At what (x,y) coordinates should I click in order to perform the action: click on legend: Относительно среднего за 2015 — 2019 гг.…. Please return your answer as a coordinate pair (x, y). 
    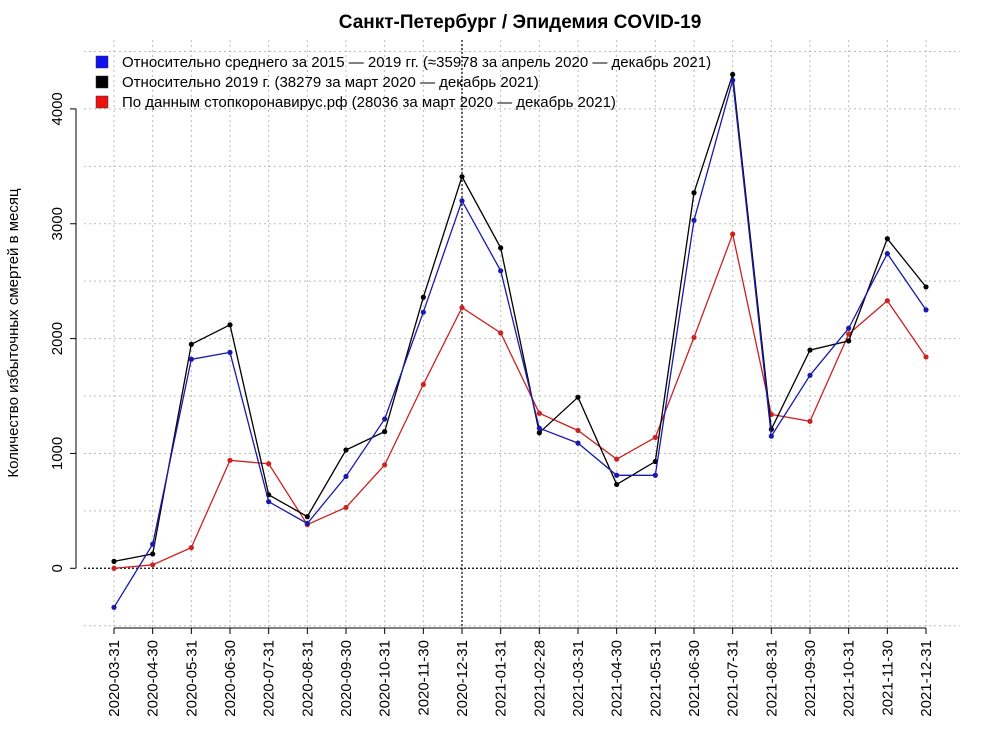
    Looking at the image, I should click on (403, 82).